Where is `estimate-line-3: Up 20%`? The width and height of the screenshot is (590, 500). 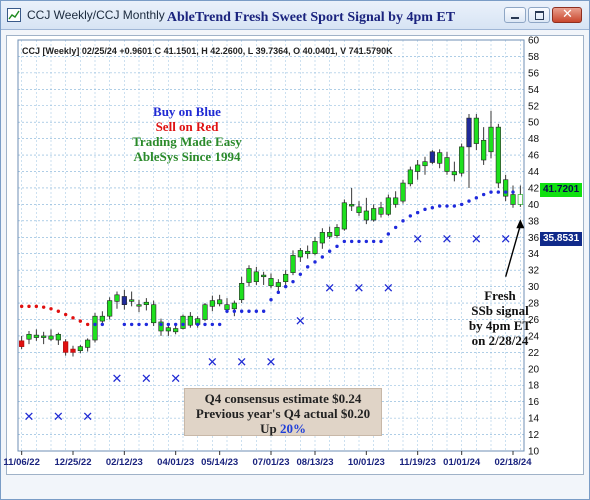
estimate-line-3: Up 20% is located at coordinates (283, 428).